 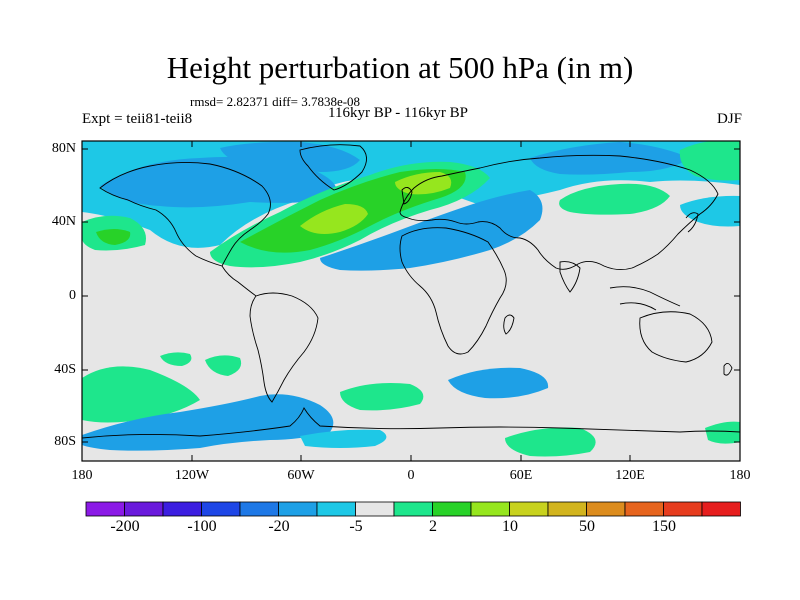 I want to click on contour-region-north-africa, so click(x=431, y=230).